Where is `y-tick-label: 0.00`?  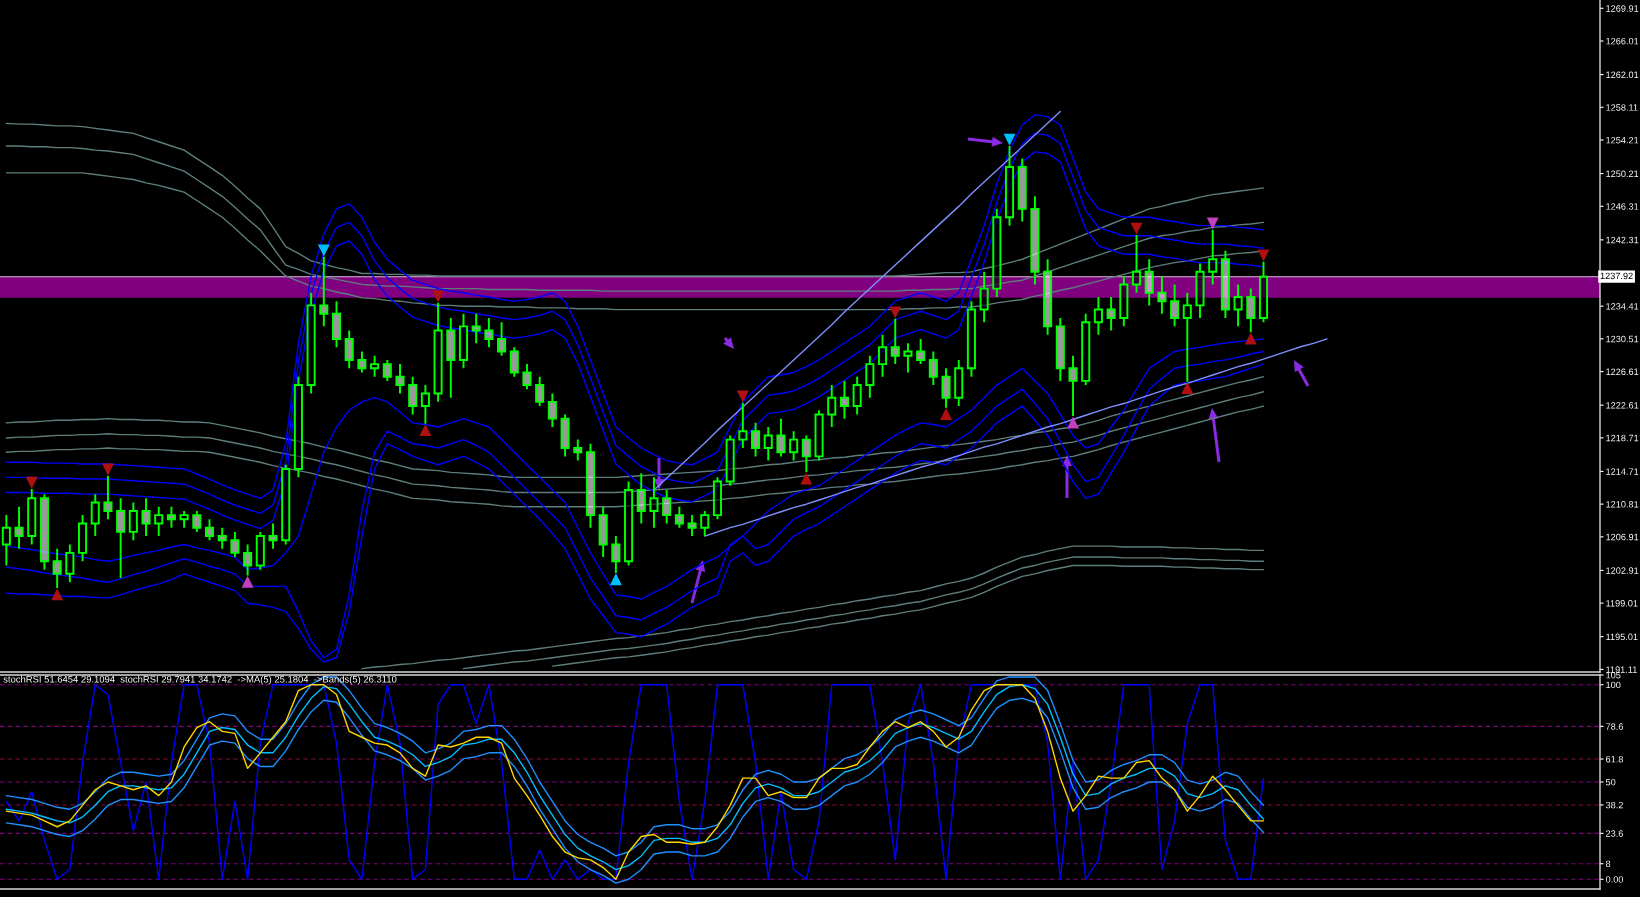
y-tick-label: 0.00 is located at coordinates (1614, 879).